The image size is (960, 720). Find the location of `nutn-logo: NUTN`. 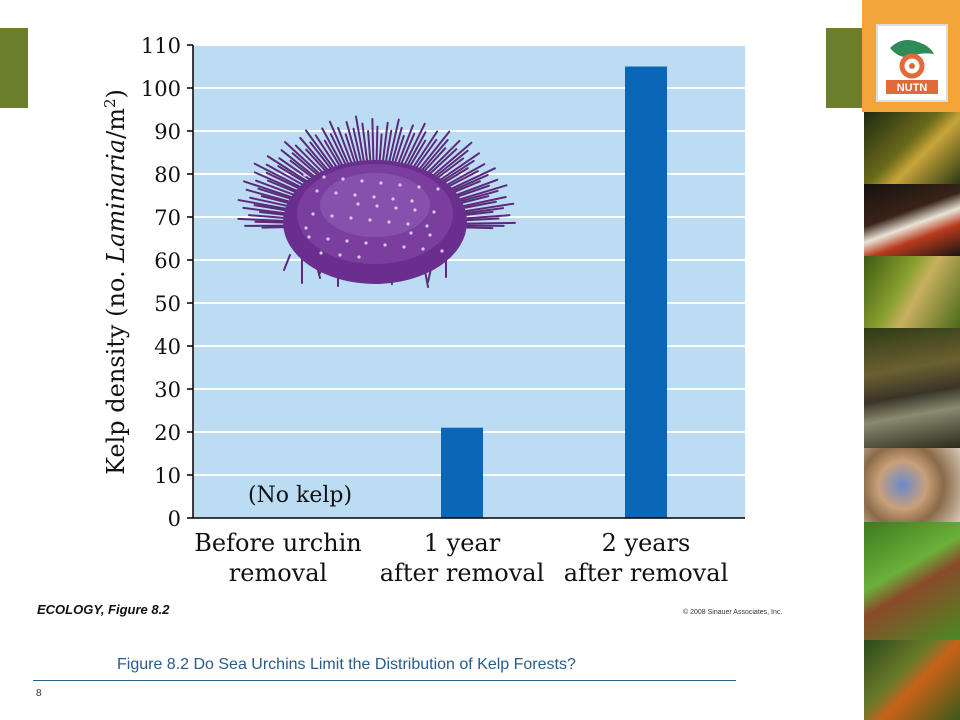

nutn-logo: NUTN is located at coordinates (912, 63).